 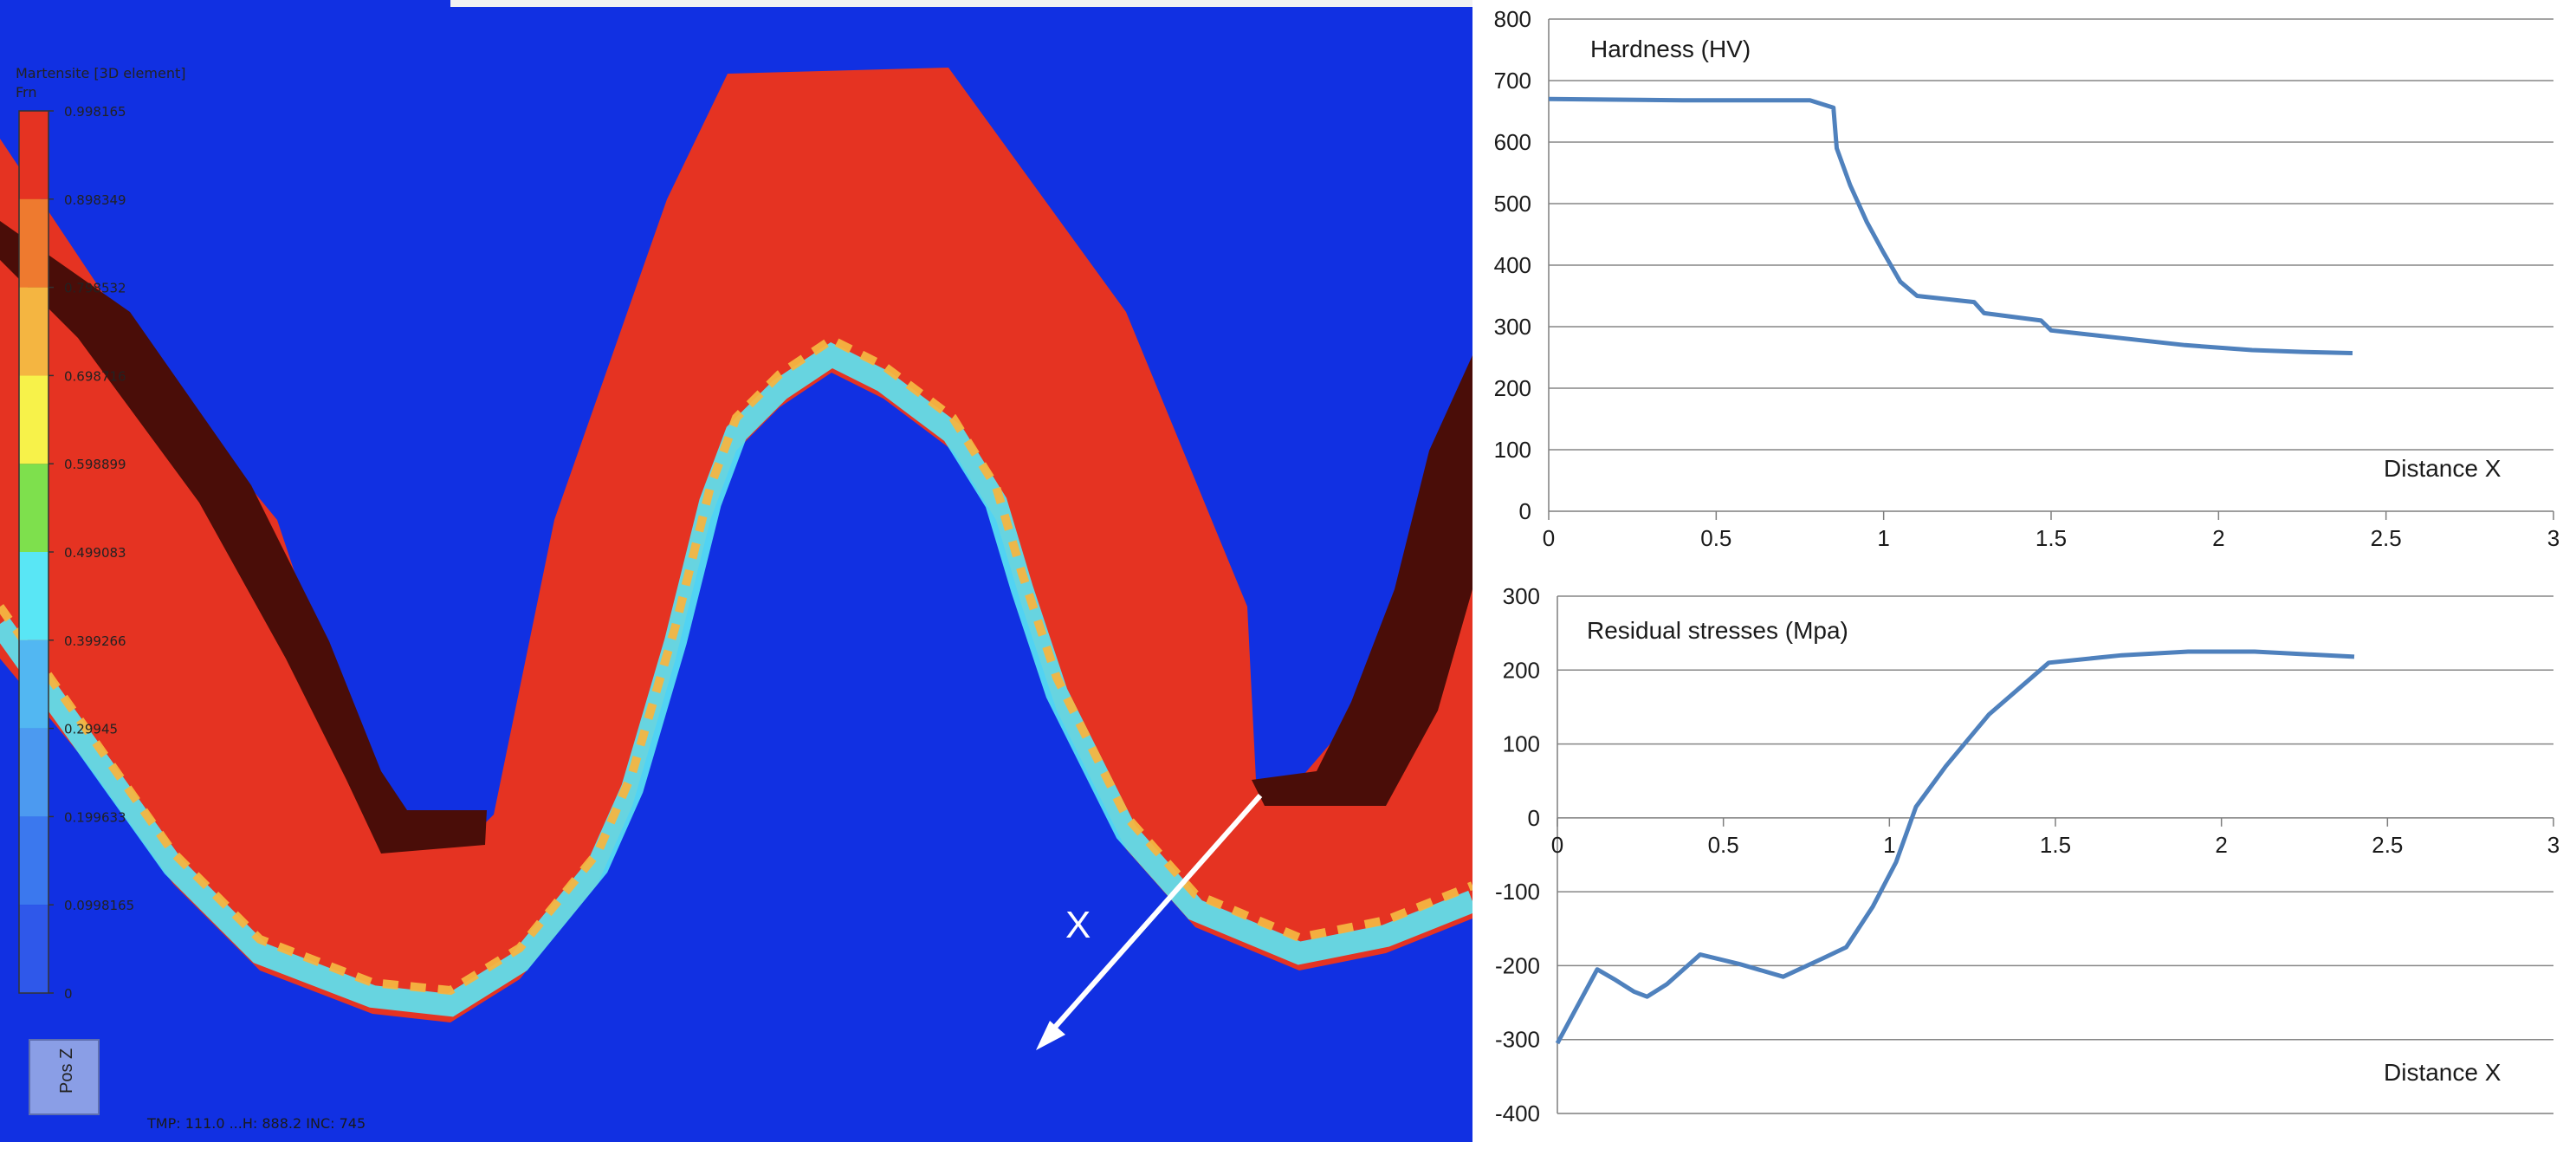 I want to click on legend-value: 0.0998165, so click(x=99, y=906).